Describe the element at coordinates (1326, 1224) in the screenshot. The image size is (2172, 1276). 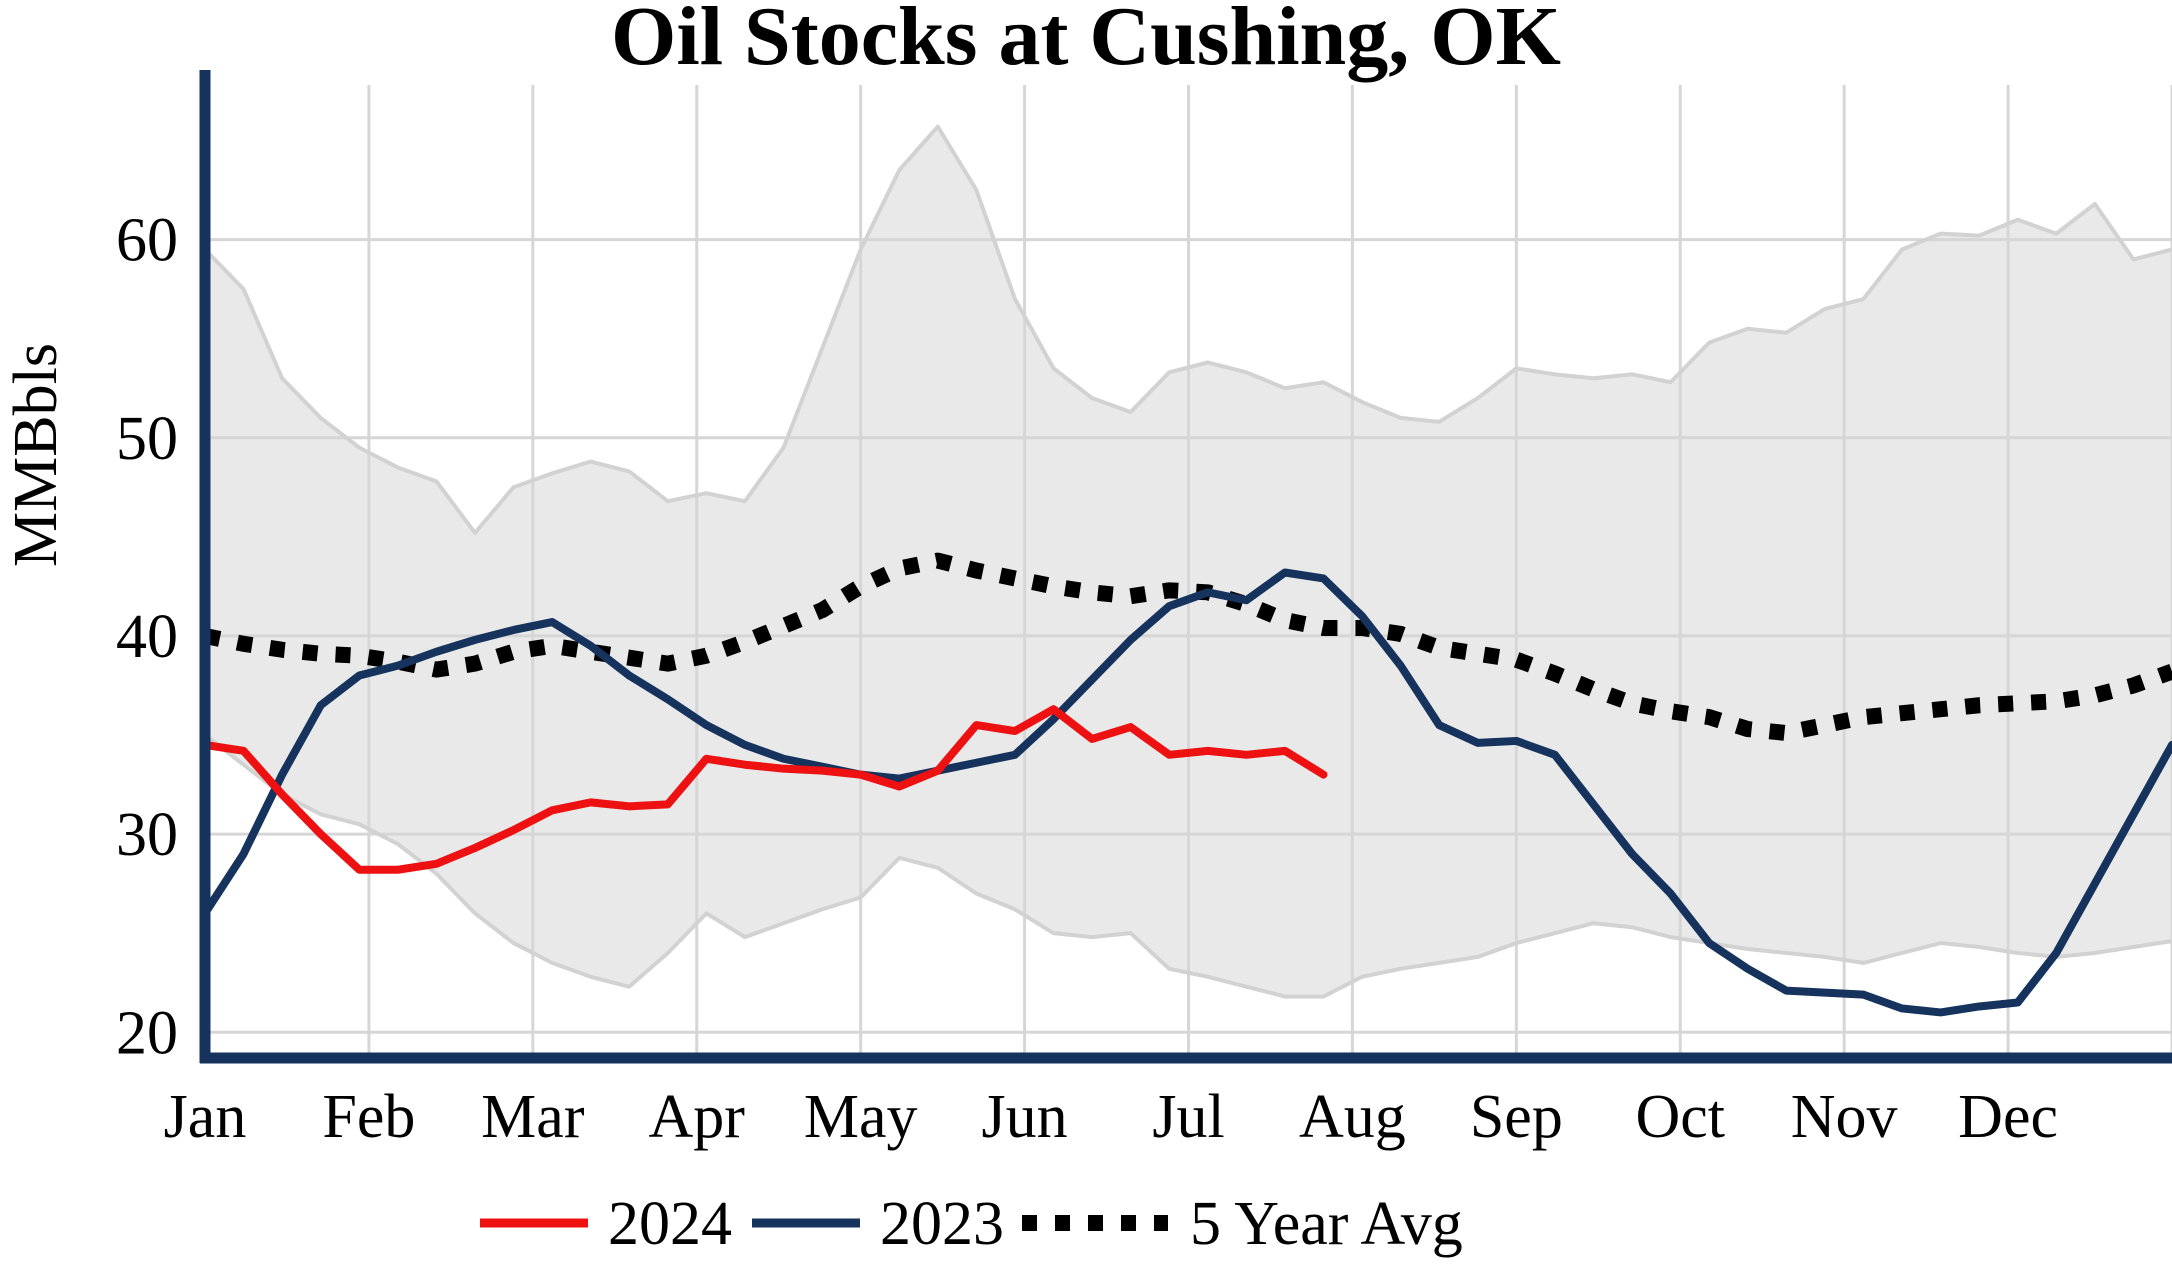
I see `legend-label-5yr-avg: 5 Year Avg` at that location.